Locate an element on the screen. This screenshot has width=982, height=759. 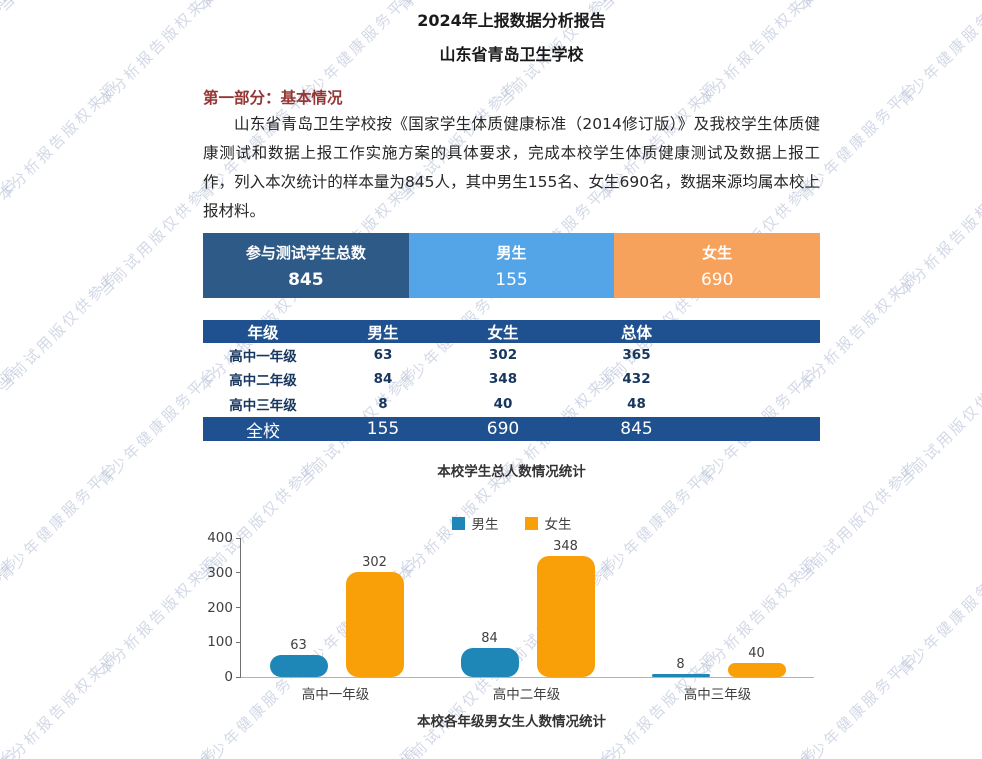
bar-wrap: 40 is located at coordinates (756, 661).